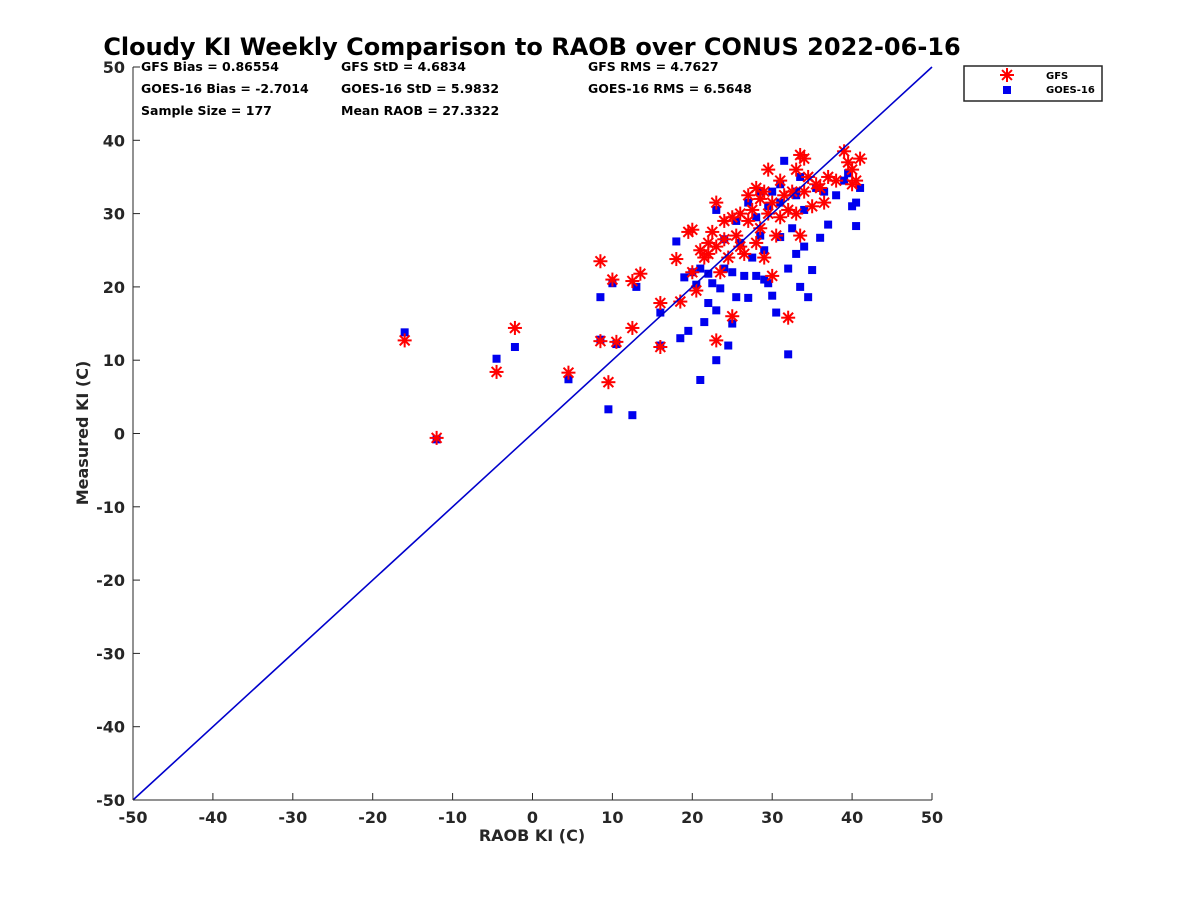 The height and width of the screenshot is (900, 1200). I want to click on y-tick-label: 10, so click(114, 360).